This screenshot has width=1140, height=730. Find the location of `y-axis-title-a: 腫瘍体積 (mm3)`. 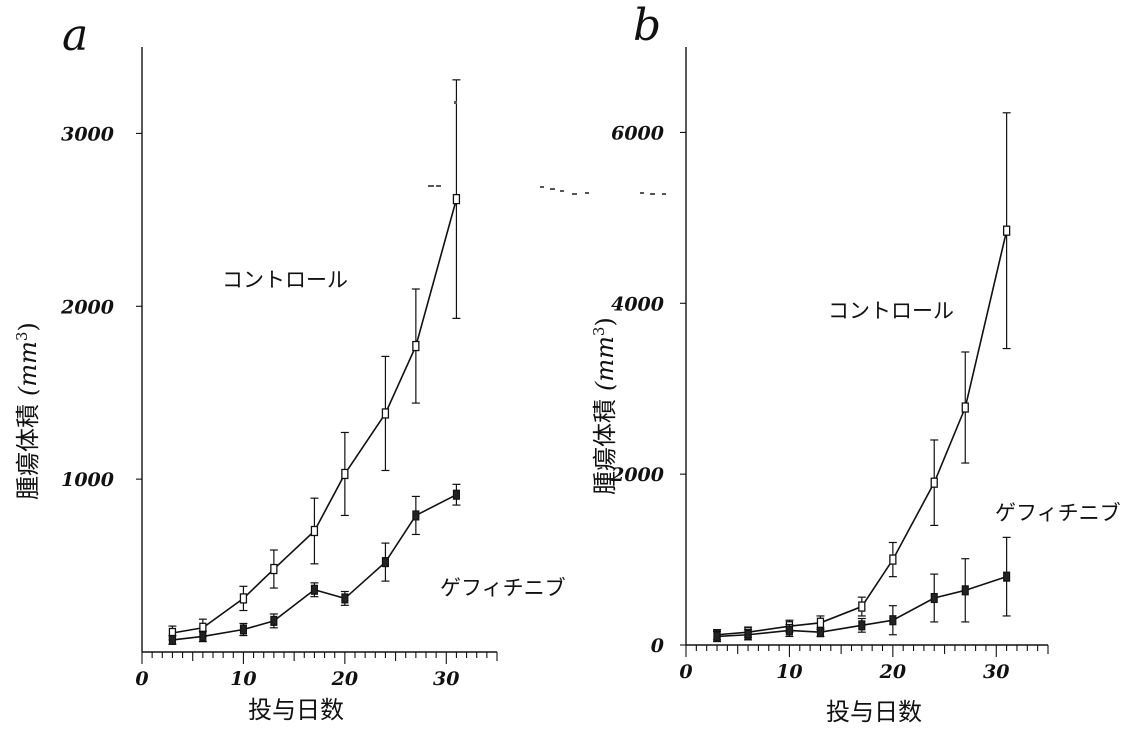

y-axis-title-a: 腫瘍体積 (mm3) is located at coordinates (27, 411).